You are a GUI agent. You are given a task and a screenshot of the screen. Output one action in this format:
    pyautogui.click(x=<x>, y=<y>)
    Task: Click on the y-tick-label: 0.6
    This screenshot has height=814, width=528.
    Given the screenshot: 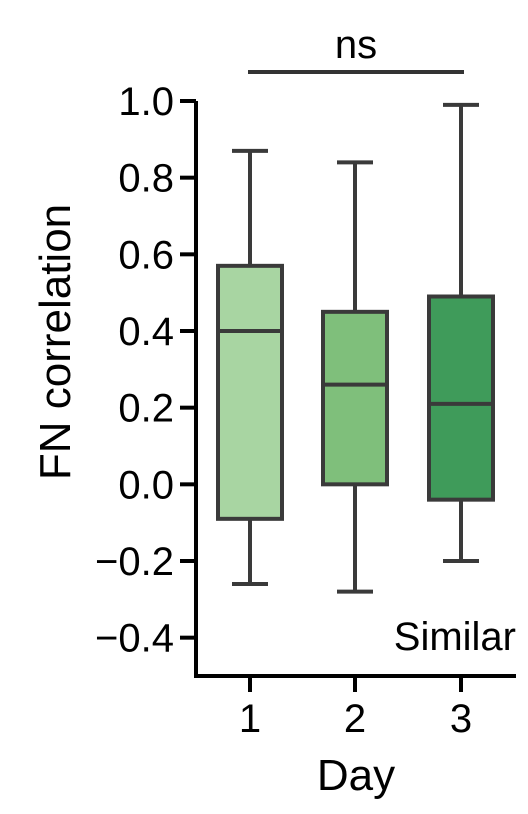 What is the action you would take?
    pyautogui.click(x=146, y=255)
    